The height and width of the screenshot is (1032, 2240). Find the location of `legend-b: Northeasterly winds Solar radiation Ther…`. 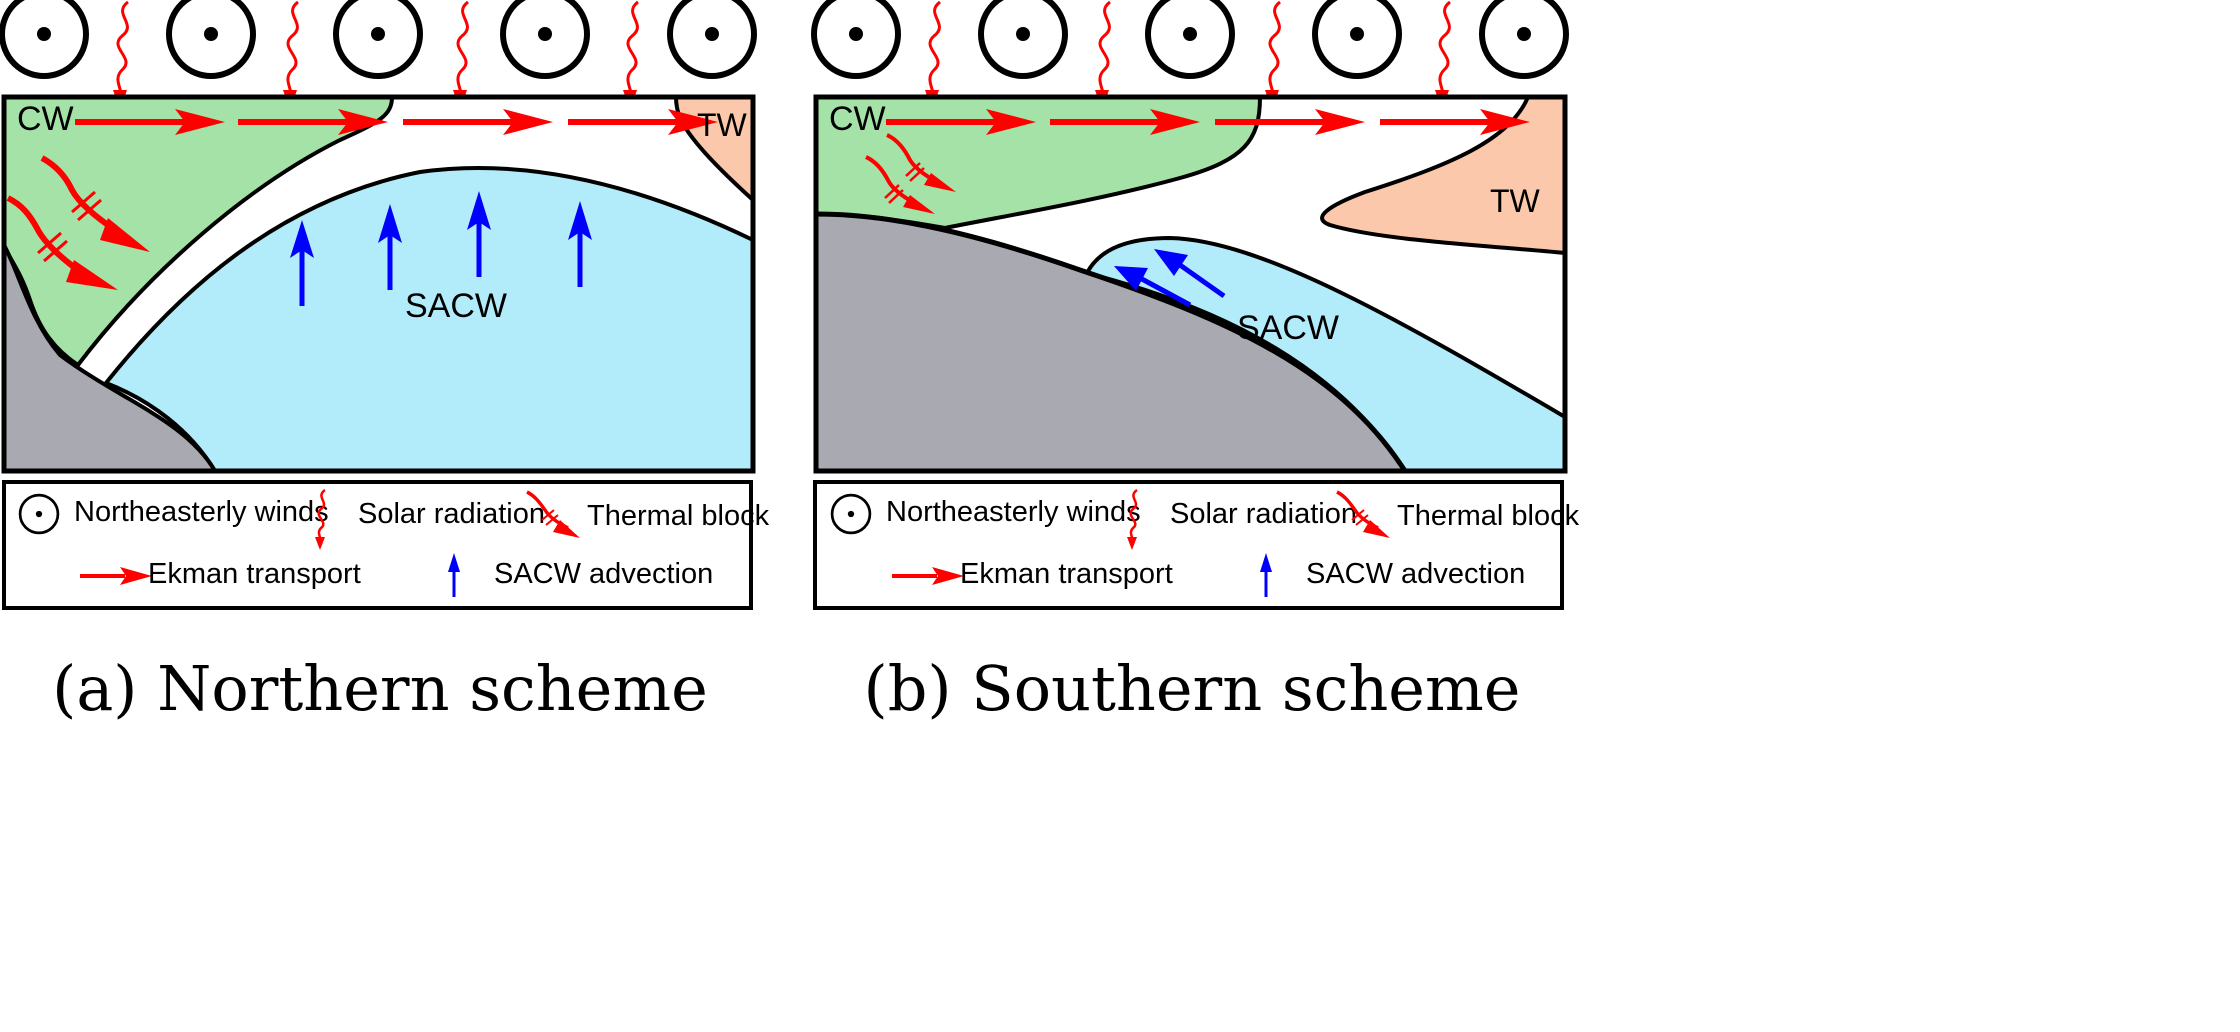

legend-b: Northeasterly winds Solar radiation Ther… is located at coordinates (1196, 545).